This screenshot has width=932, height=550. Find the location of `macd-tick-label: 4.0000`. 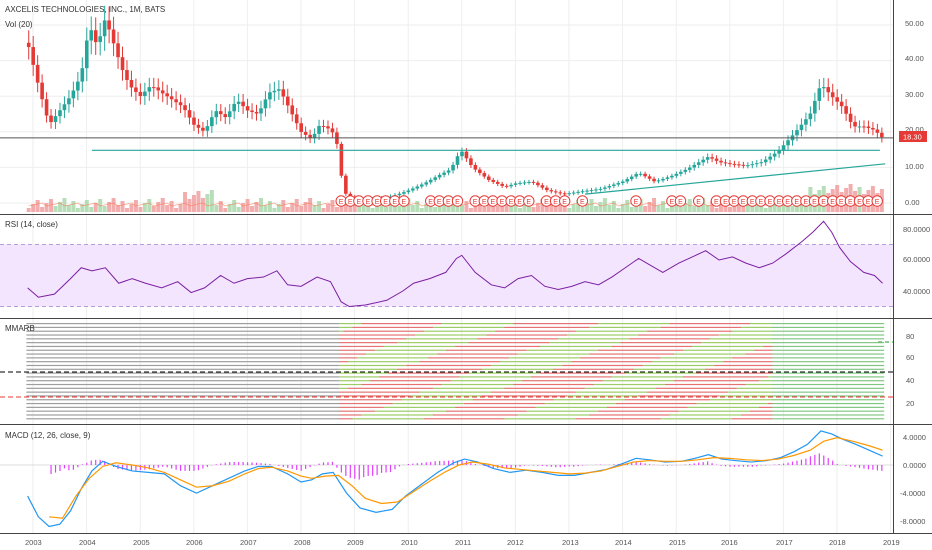

macd-tick-label: 4.0000 is located at coordinates (914, 437).